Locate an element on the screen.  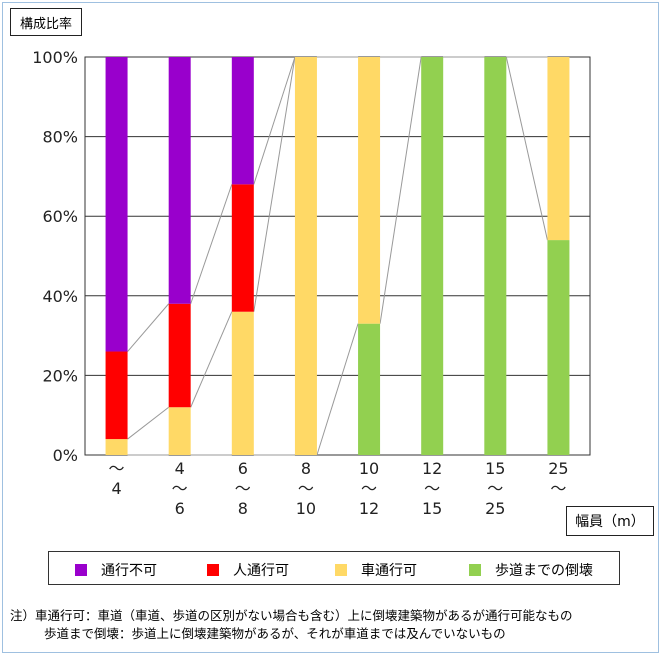
legend-swatch-red is located at coordinates (213, 570).